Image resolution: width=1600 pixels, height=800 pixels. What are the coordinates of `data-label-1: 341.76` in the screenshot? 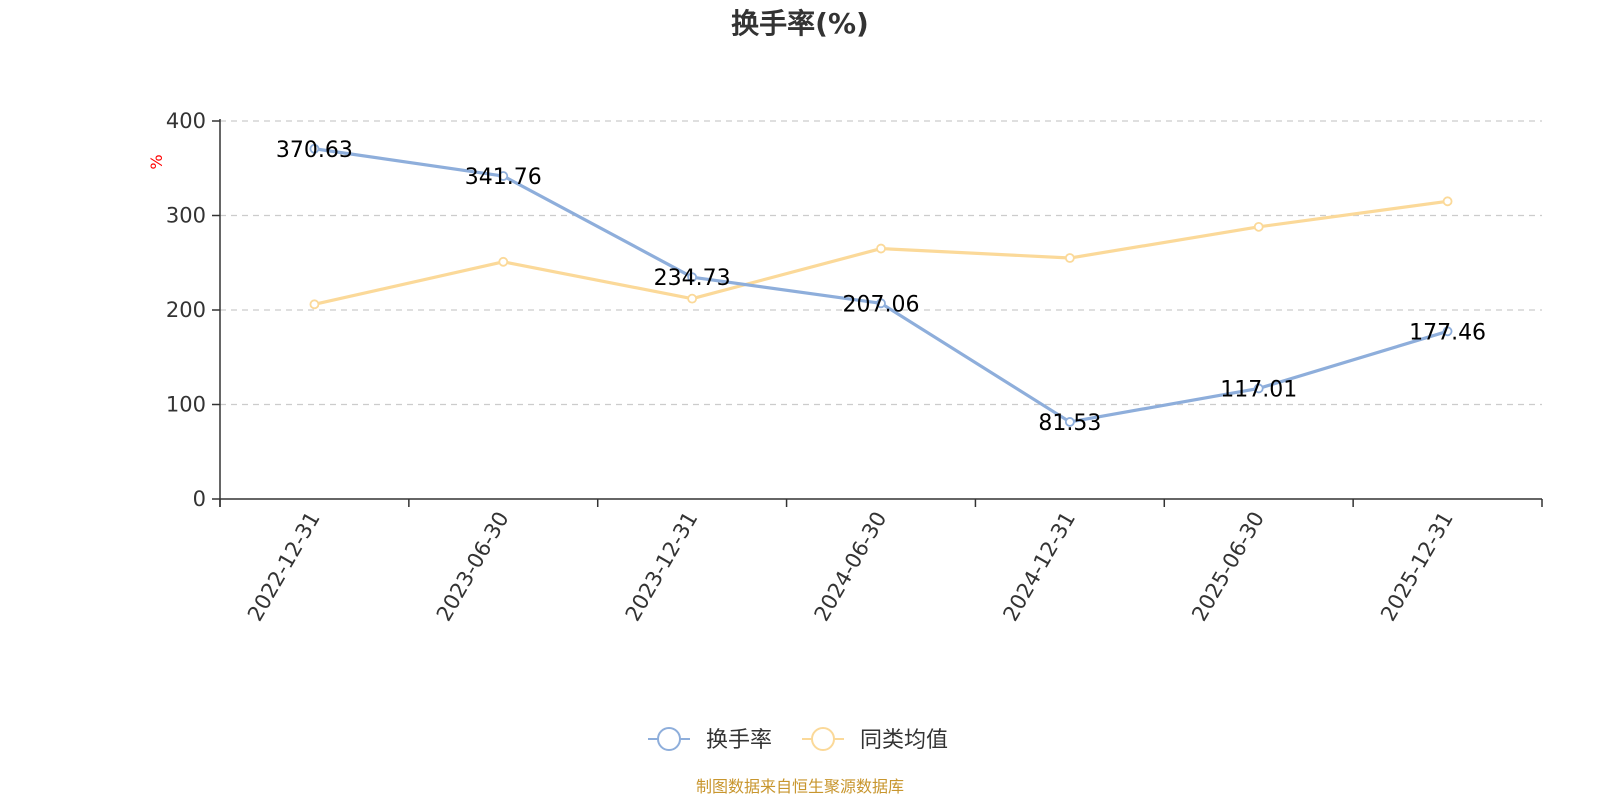 It's located at (503, 177).